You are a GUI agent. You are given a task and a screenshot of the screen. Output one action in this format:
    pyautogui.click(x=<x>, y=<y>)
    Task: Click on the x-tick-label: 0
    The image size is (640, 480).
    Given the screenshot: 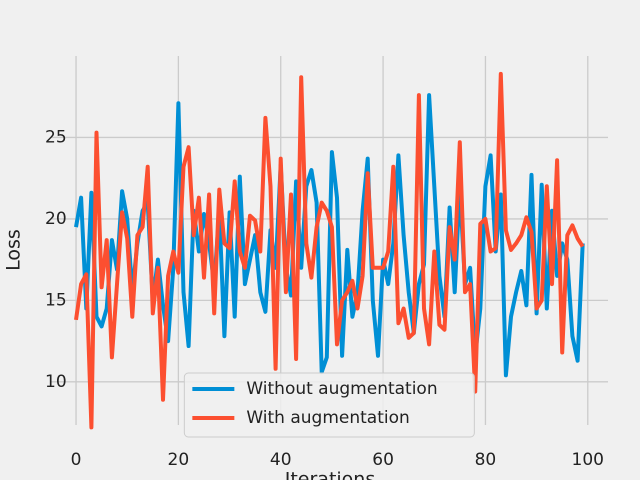 What is the action you would take?
    pyautogui.click(x=76, y=460)
    